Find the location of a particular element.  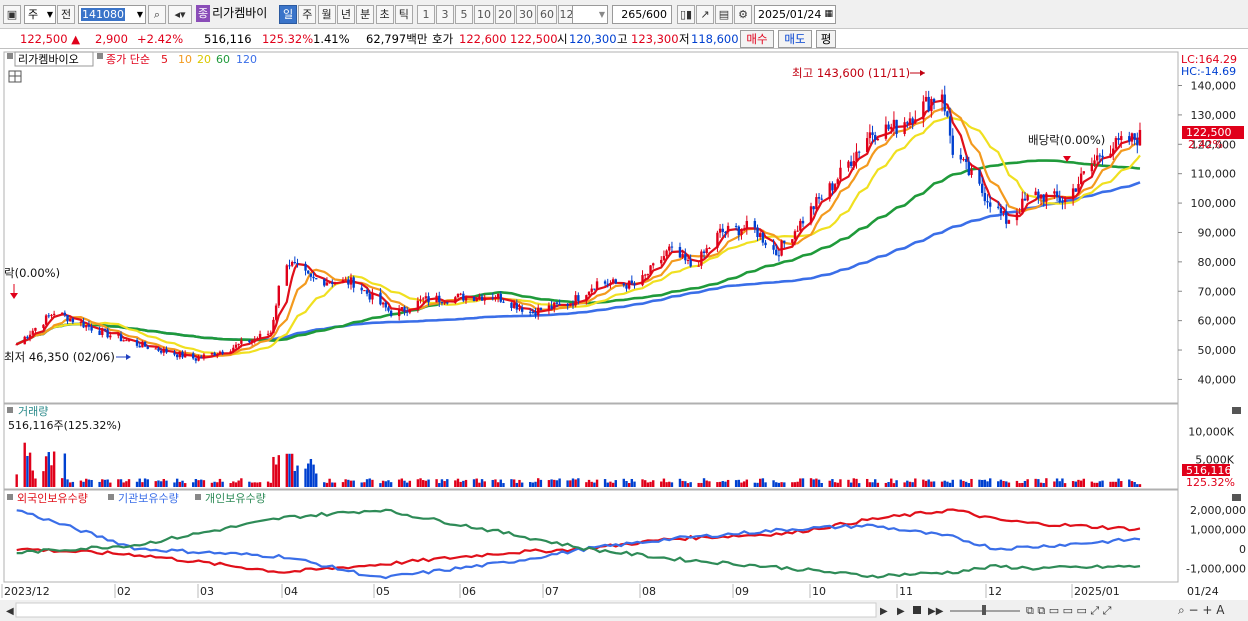

sell-button: 매도 is located at coordinates (795, 39).